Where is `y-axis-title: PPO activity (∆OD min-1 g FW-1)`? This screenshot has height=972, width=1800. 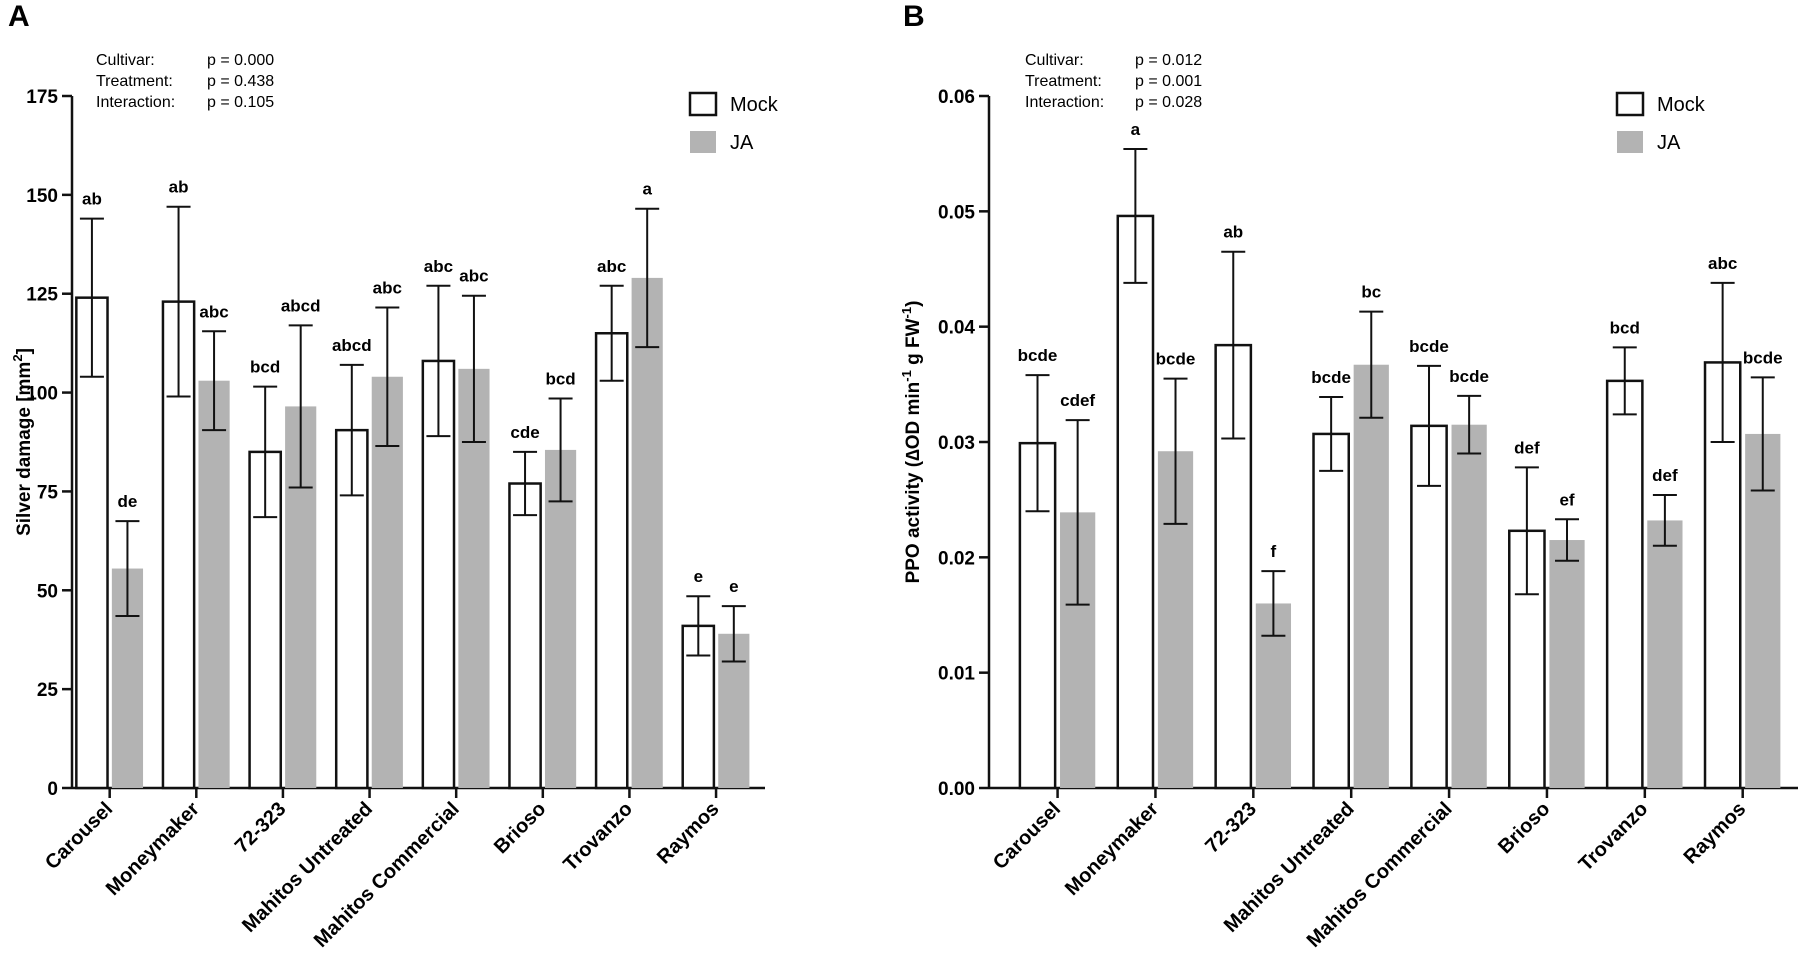
y-axis-title: PPO activity (∆OD min-1 g FW-1) is located at coordinates (911, 442).